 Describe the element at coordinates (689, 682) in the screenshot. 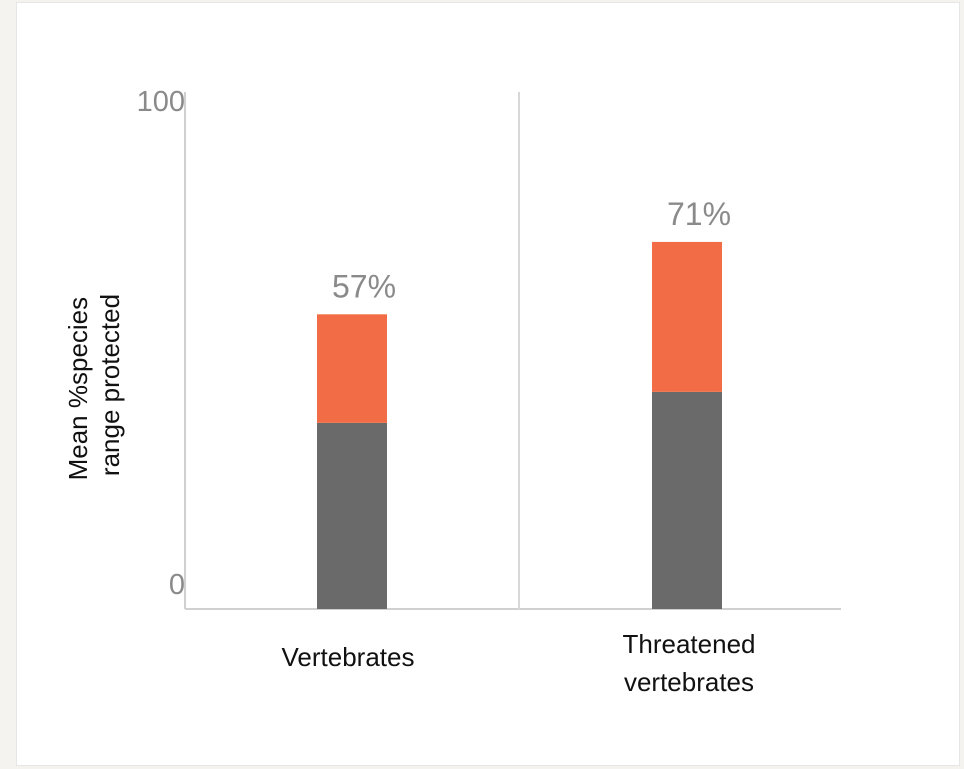

I see `x-category-label-2-line-2: vertebrates` at that location.